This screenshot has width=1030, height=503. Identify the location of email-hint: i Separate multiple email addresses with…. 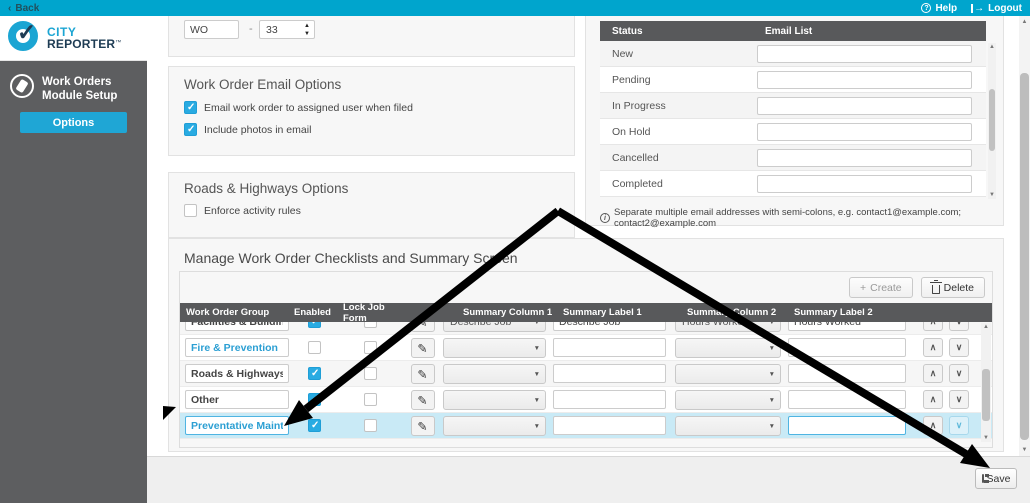
(801, 218).